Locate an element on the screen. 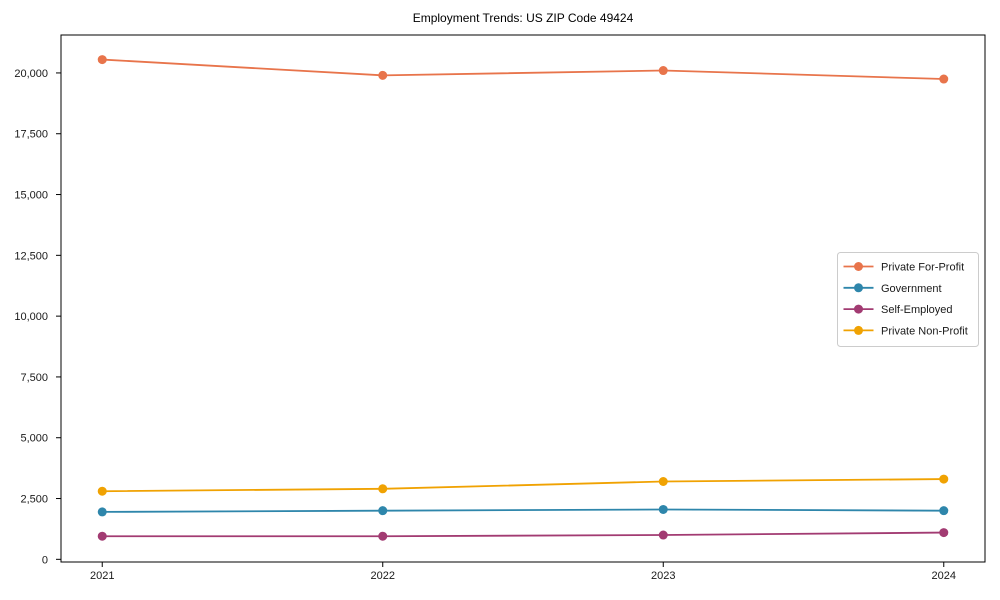  y-tick-label: 20,000 is located at coordinates (31, 74).